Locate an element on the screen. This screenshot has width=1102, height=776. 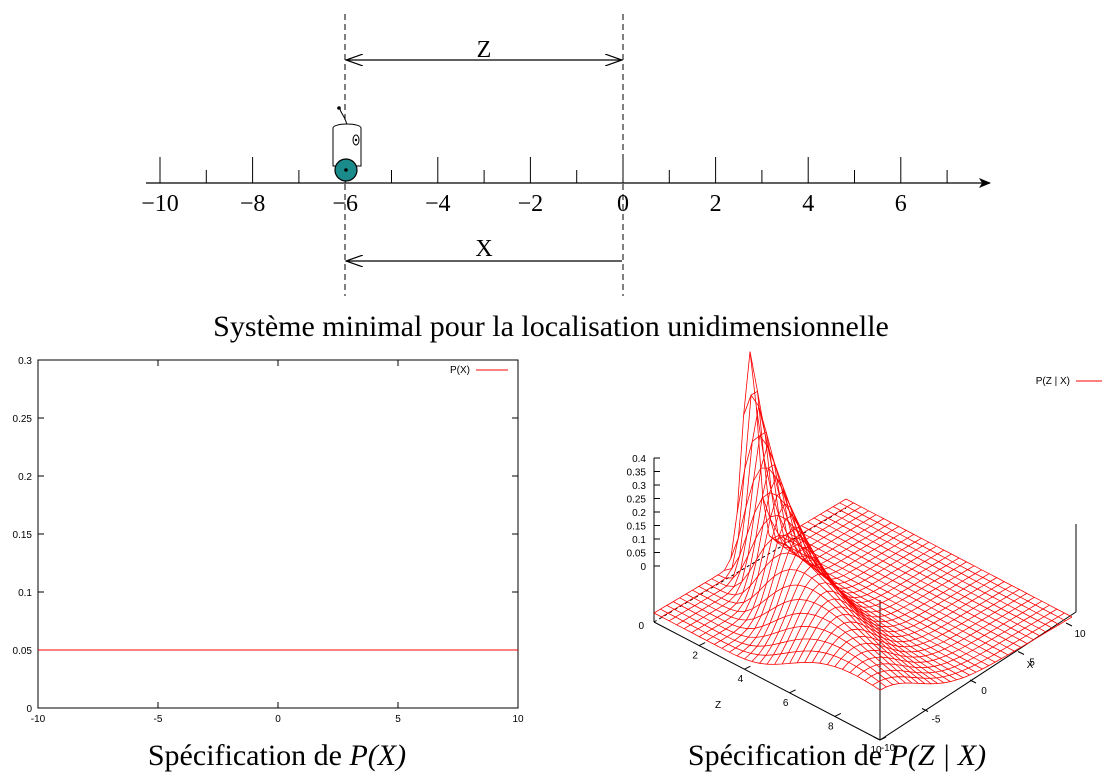
axis-tick-label: 0 is located at coordinates (623, 204).